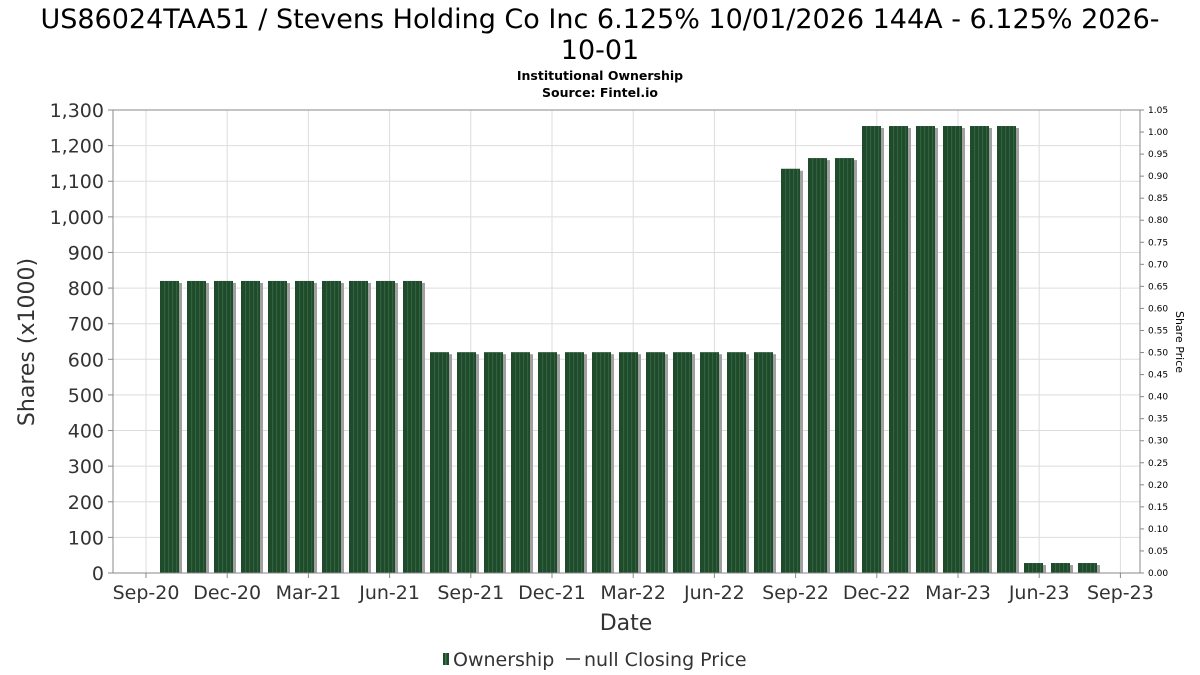 Image resolution: width=1200 pixels, height=675 pixels. What do you see at coordinates (595, 660) in the screenshot?
I see `legend: Ownership null Closing Price` at bounding box center [595, 660].